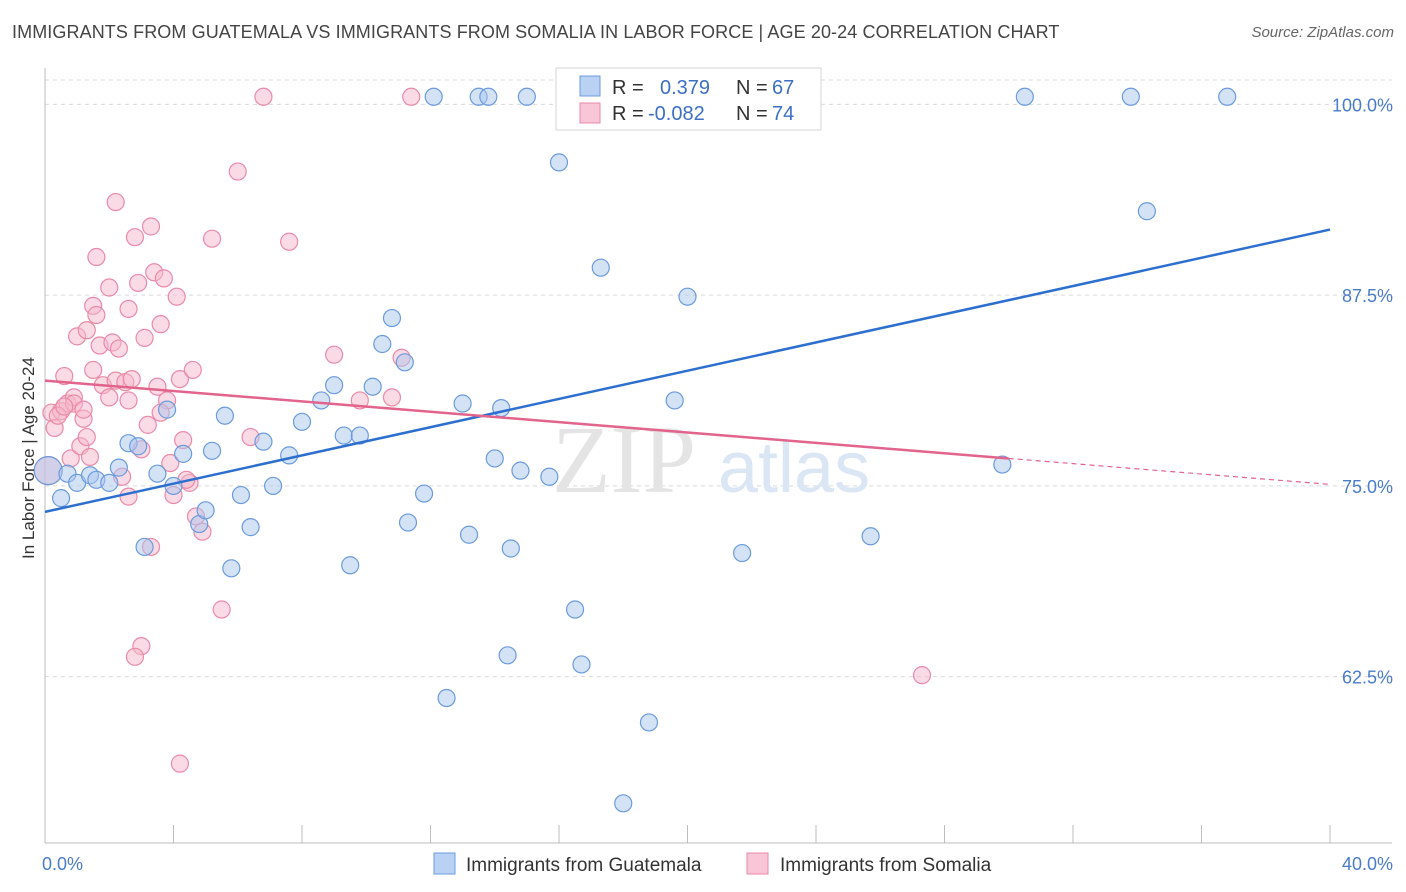  Describe the element at coordinates (28, 458) in the screenshot. I see `y-axis-label: In Labor Force | Age 20-24` at that location.